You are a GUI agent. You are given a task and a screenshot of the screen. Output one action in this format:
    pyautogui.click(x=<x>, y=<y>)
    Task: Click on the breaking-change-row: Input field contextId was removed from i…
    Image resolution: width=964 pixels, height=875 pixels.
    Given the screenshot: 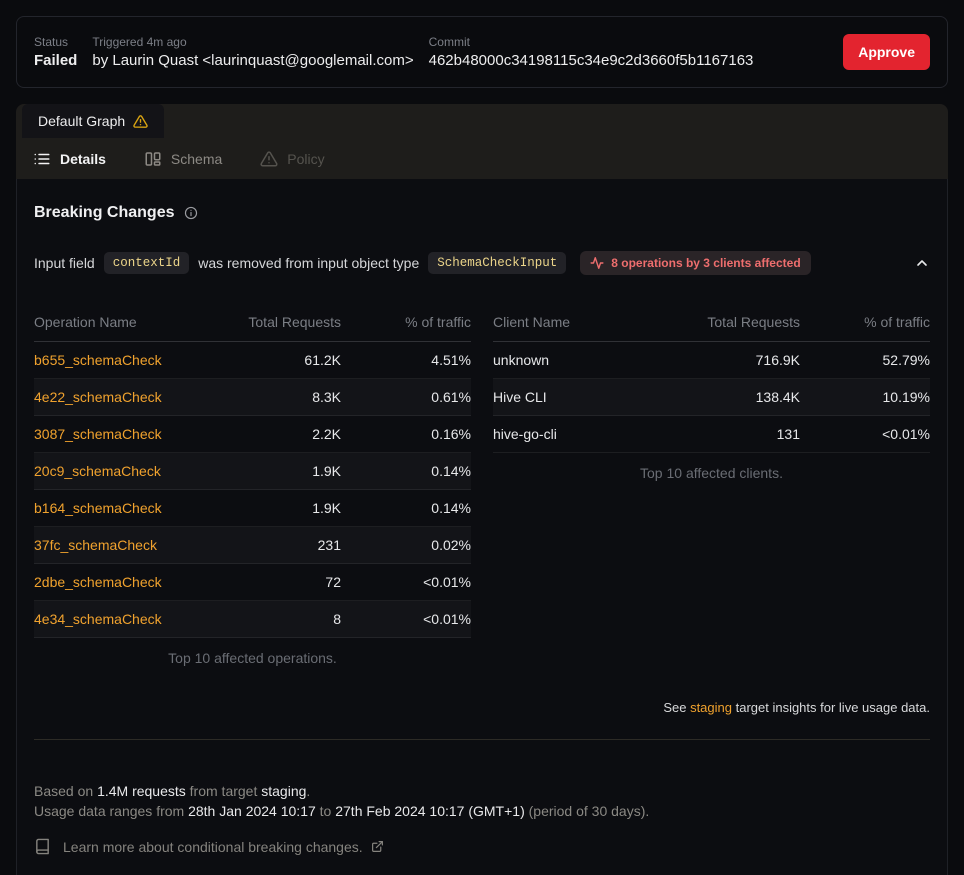 What is the action you would take?
    pyautogui.click(x=482, y=263)
    